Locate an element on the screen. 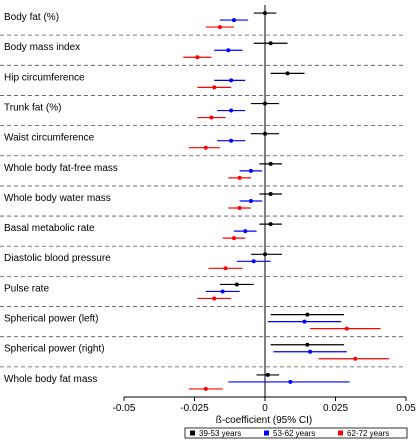 The height and width of the screenshot is (440, 417). point-estimate-whole-body-fat-free-mass-53-62-years is located at coordinates (250, 170).